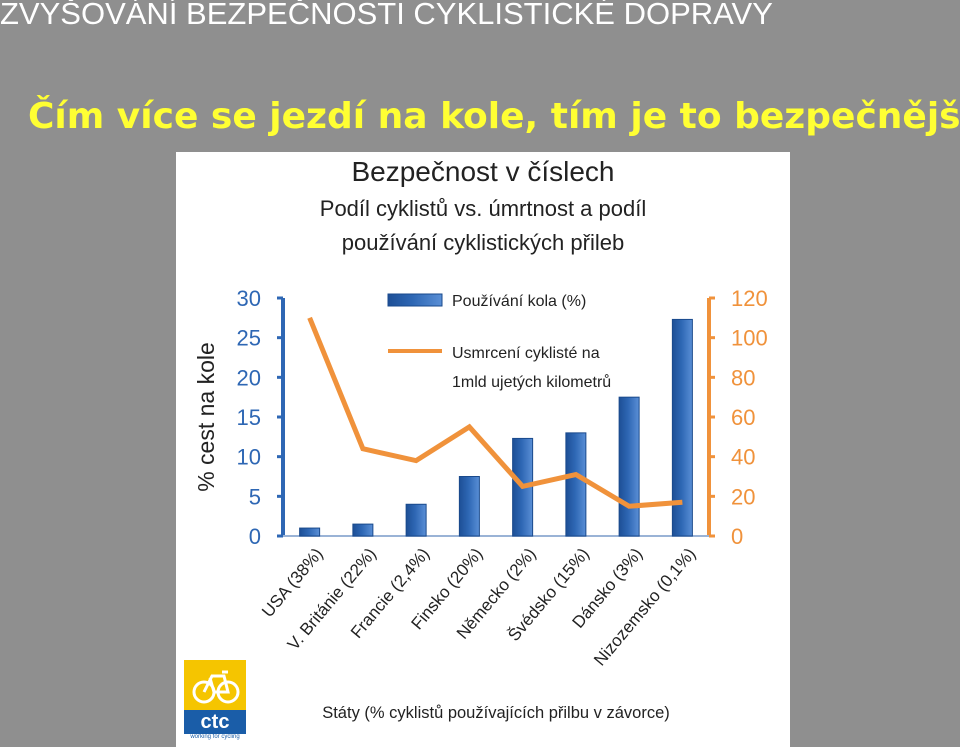 This screenshot has width=960, height=747. I want to click on y-tick-label-left: 30, so click(249, 298).